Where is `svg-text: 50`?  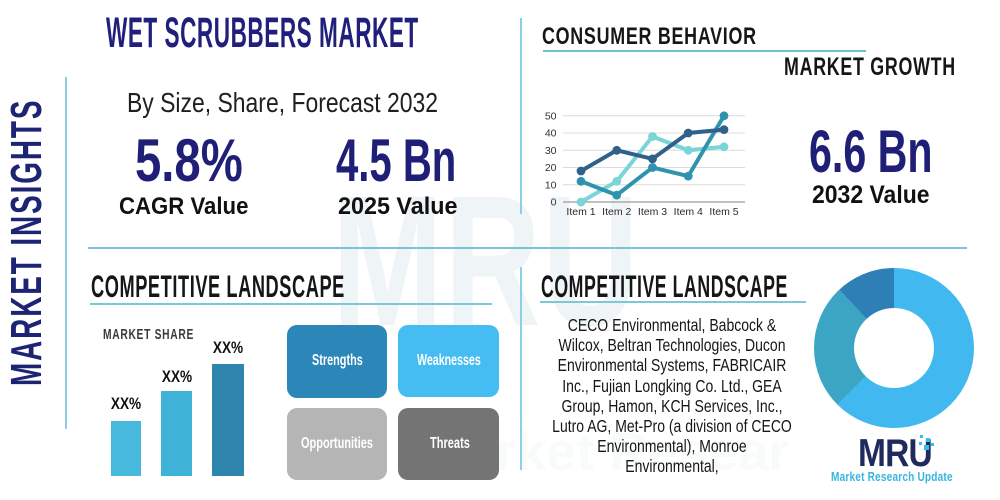 svg-text: 50 is located at coordinates (551, 117).